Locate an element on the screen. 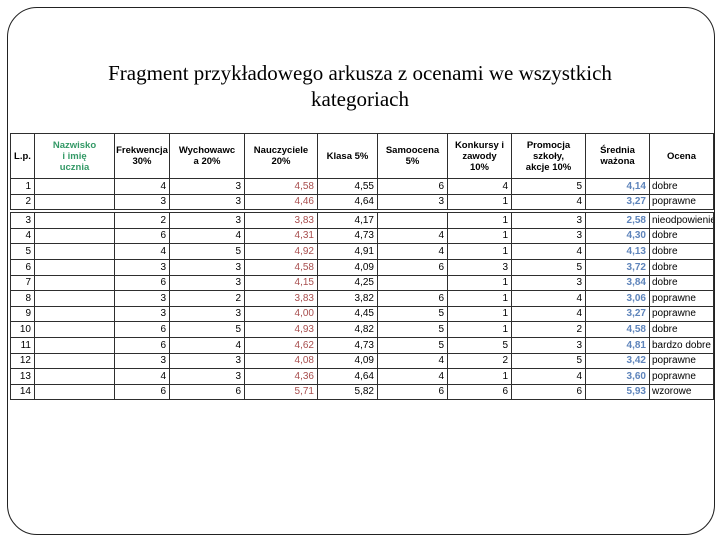 Image resolution: width=720 pixels, height=540 pixels. cell-nauczyciele: 5,71 is located at coordinates (281, 392).